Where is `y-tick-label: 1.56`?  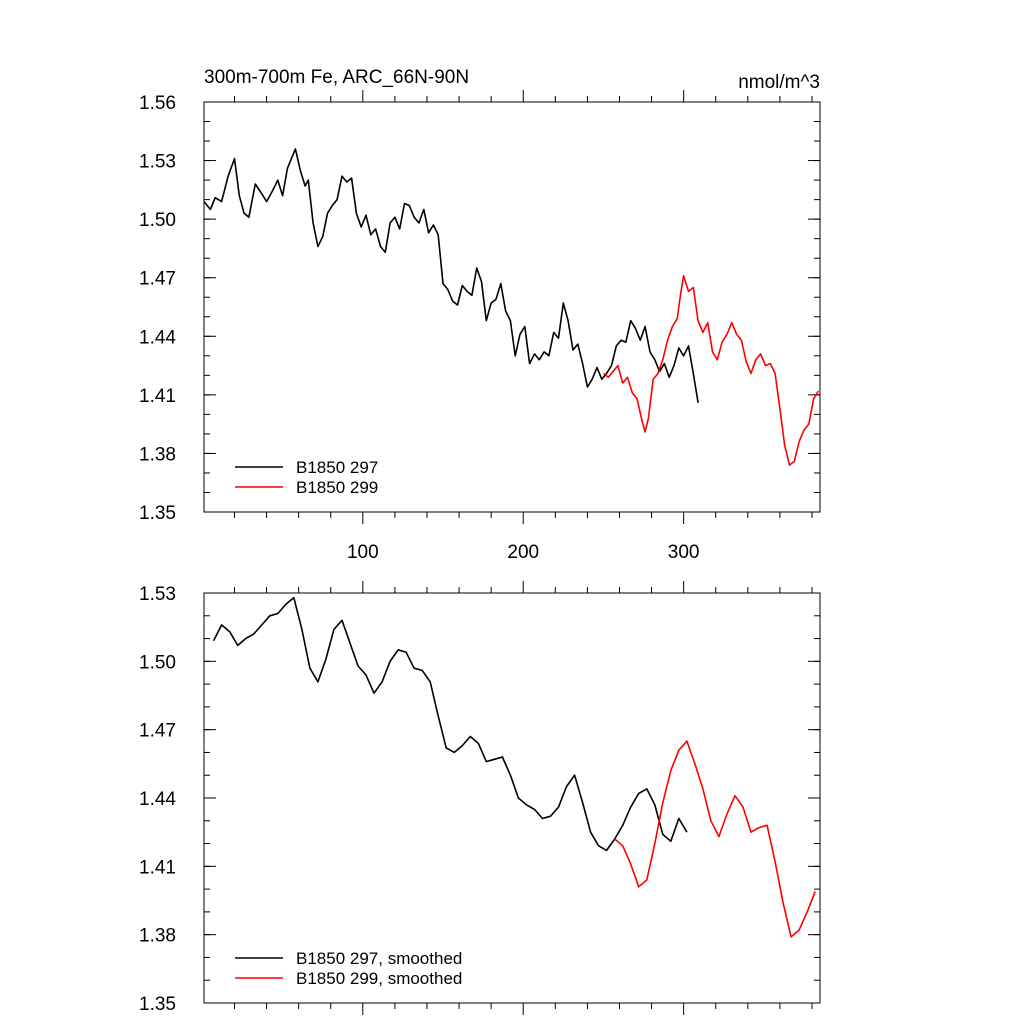 y-tick-label: 1.56 is located at coordinates (157, 103).